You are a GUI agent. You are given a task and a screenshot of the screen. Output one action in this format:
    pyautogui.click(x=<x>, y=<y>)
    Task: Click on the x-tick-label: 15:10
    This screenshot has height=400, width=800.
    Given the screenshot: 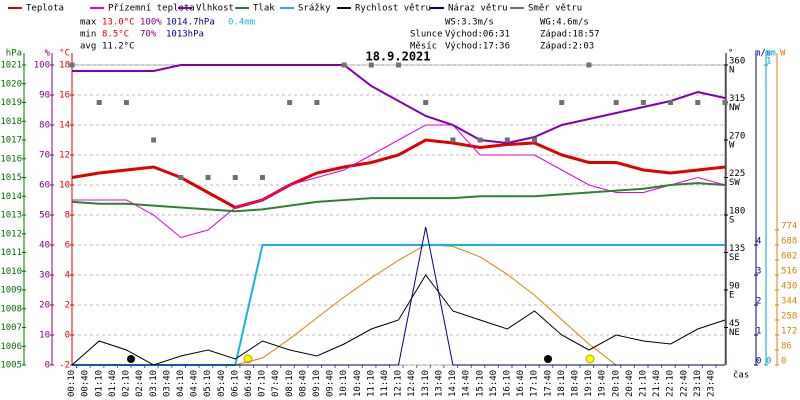 What is the action you would take?
    pyautogui.click(x=480, y=383)
    